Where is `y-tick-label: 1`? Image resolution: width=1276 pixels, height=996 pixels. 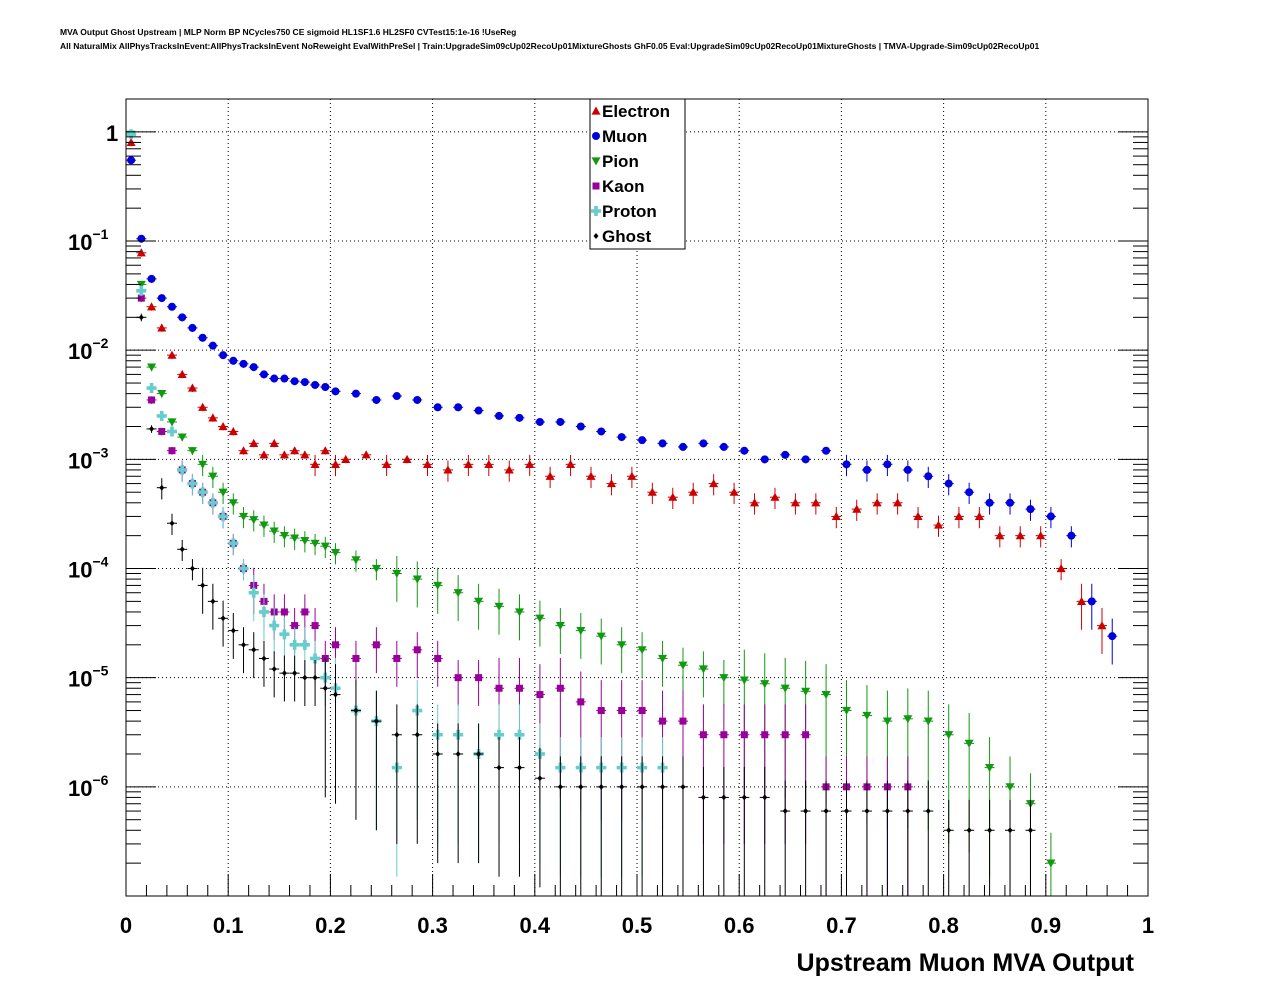
y-tick-label: 1 is located at coordinates (112, 133).